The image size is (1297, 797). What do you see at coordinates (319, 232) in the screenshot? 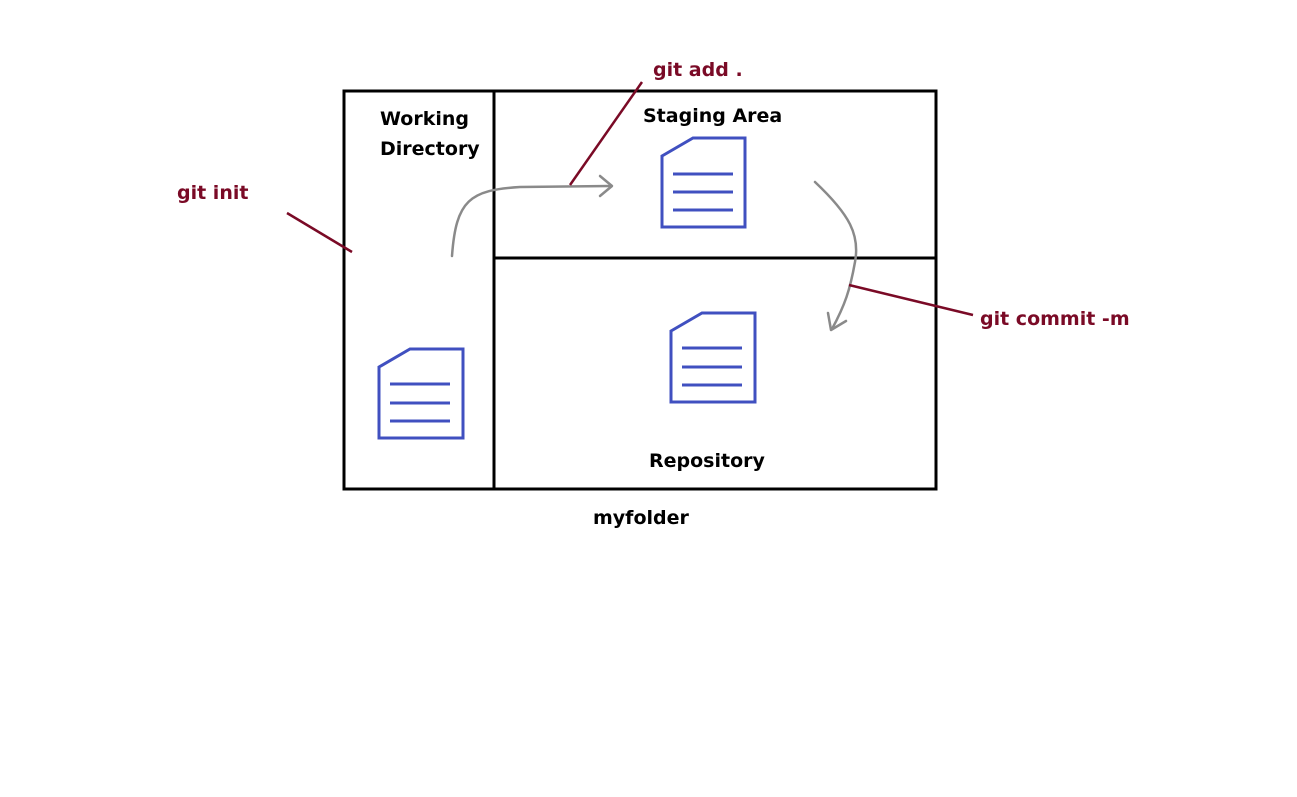
I see `git-init-pointer` at bounding box center [319, 232].